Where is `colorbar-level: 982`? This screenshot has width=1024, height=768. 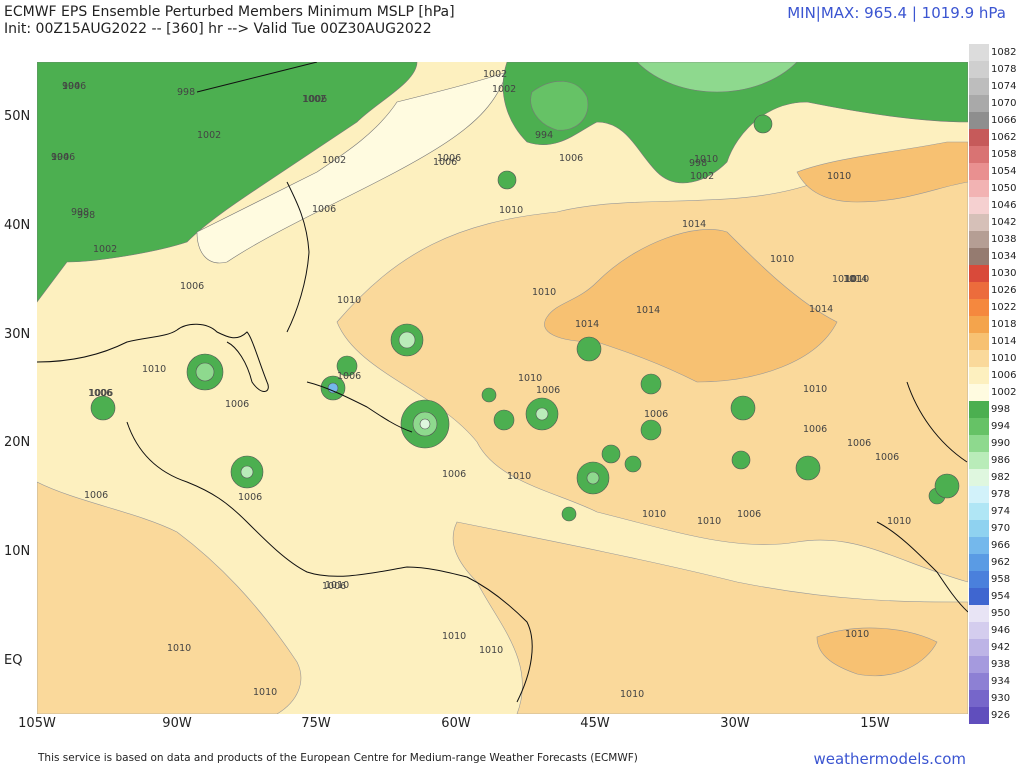
colorbar-level: 982 is located at coordinates (994, 477).